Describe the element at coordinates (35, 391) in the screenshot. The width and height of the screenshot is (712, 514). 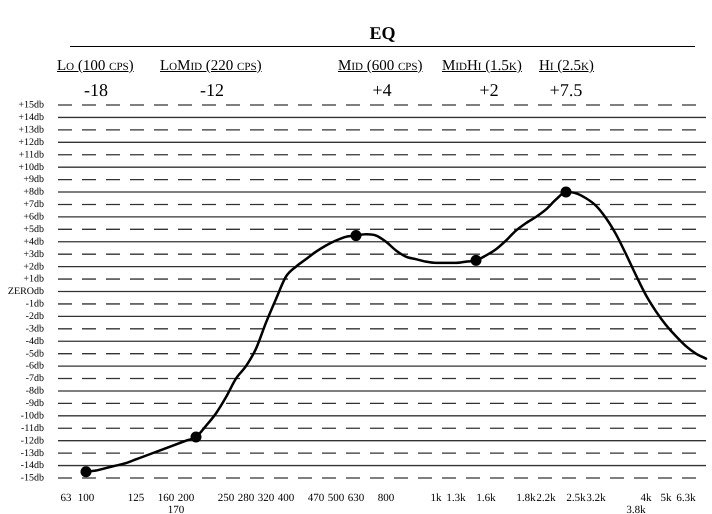
I see `y-tick-label: -8db` at that location.